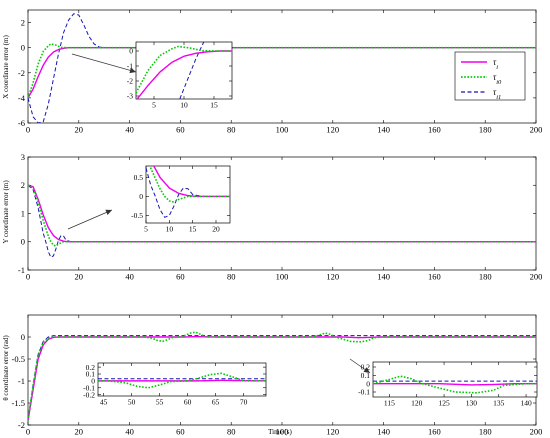  Describe the element at coordinates (154, 105) in the screenshot. I see `panel1-inset1-xtick-label: 5` at that location.